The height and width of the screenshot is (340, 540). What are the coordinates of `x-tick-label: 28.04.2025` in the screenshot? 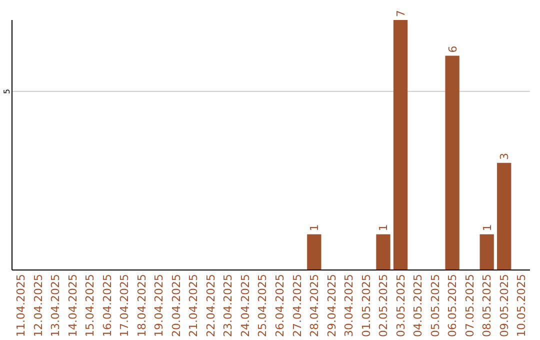 It's located at (315, 305).